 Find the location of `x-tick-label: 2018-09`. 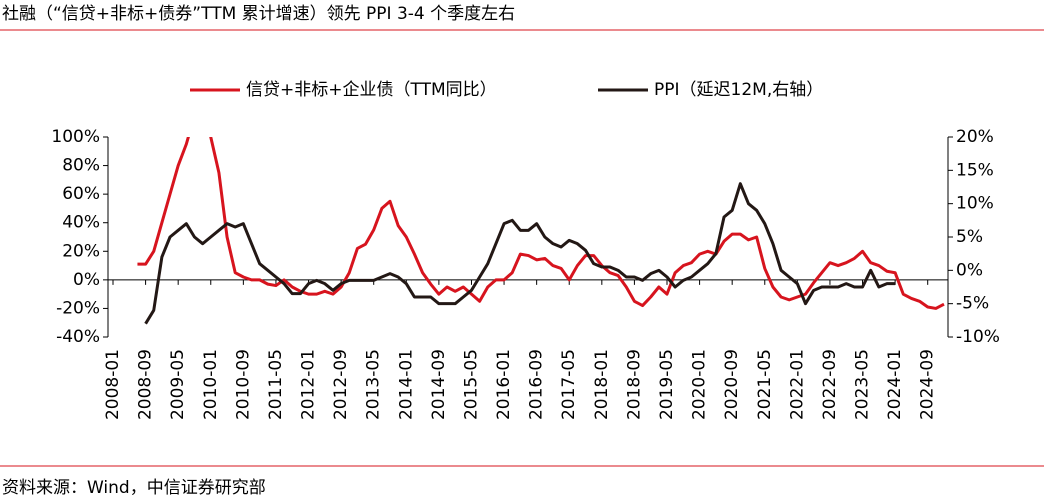

x-tick-label: 2018-09 is located at coordinates (634, 384).